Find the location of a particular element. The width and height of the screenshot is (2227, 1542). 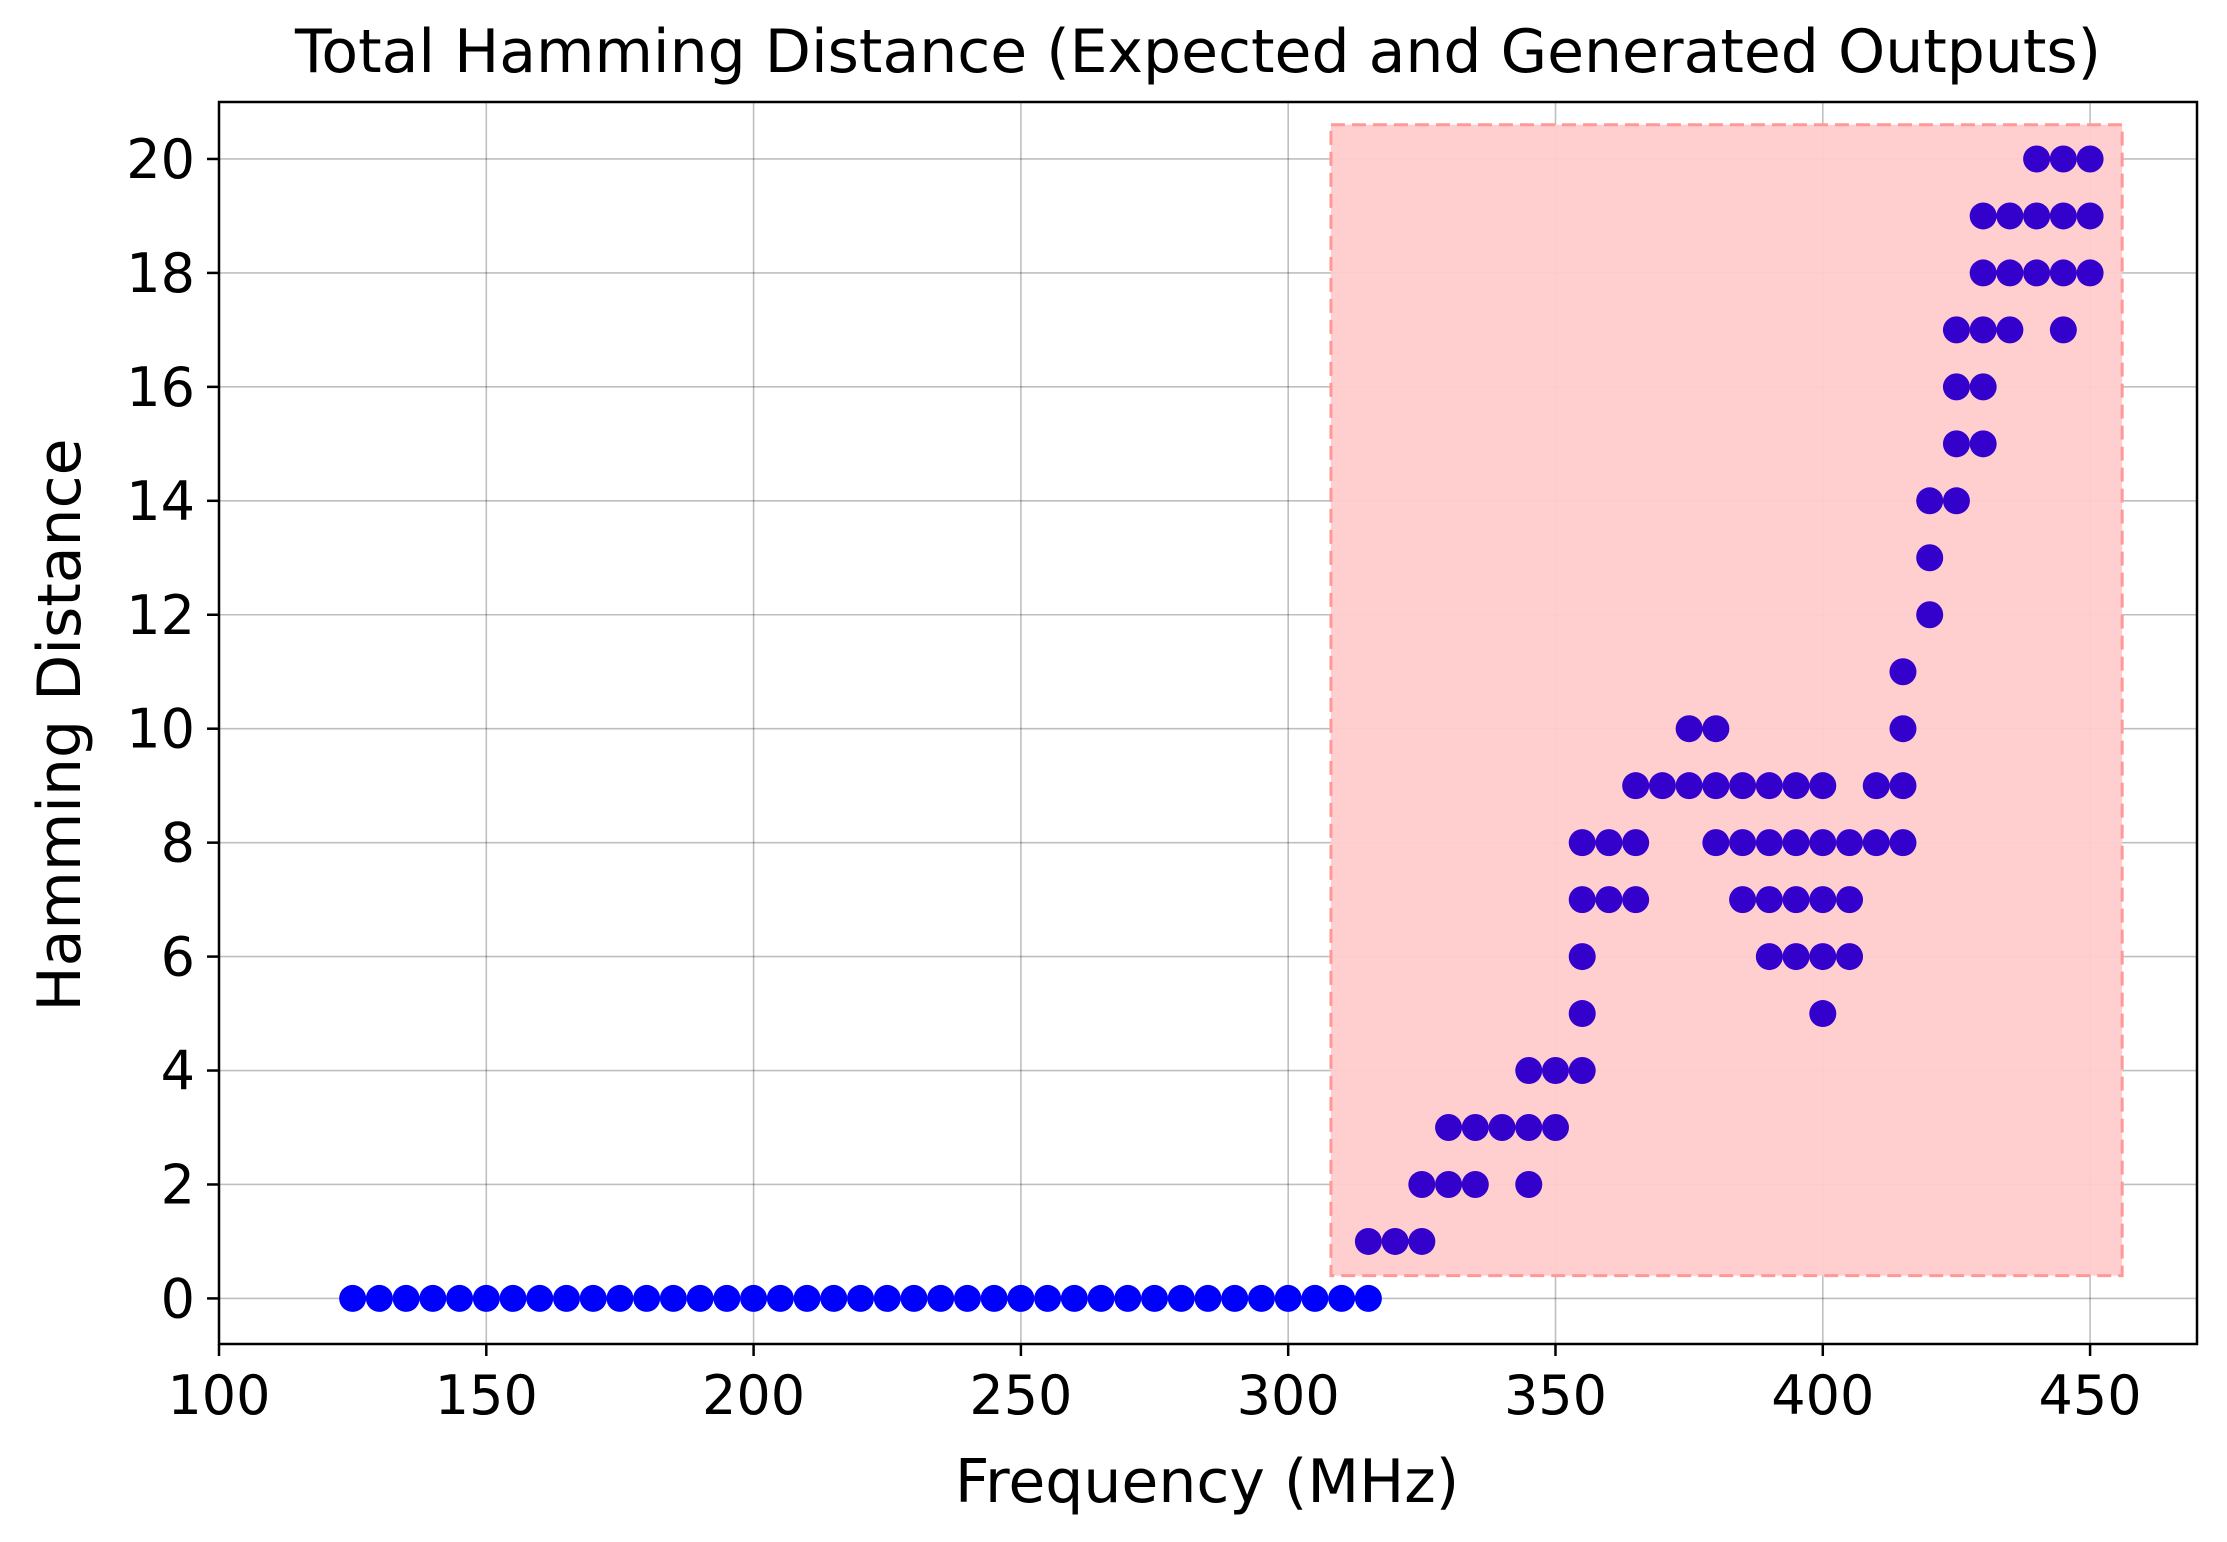

x-tick-label: 100 is located at coordinates (218, 1395).